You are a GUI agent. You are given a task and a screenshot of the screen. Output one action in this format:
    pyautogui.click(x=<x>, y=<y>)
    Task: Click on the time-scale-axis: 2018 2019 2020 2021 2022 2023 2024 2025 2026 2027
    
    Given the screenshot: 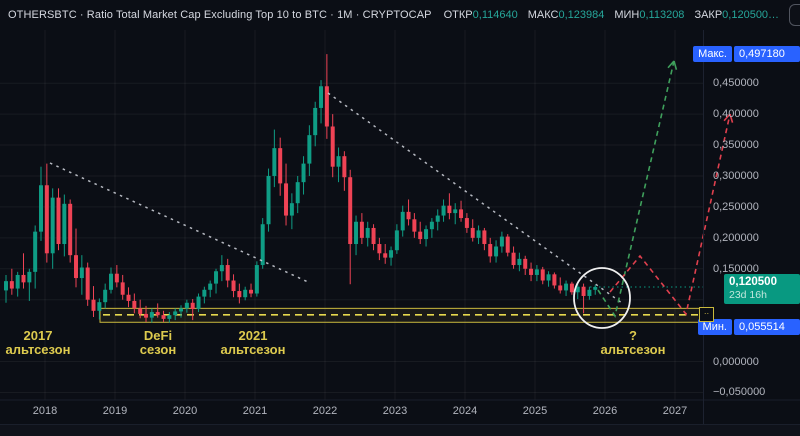 What is the action you would take?
    pyautogui.click(x=400, y=412)
    